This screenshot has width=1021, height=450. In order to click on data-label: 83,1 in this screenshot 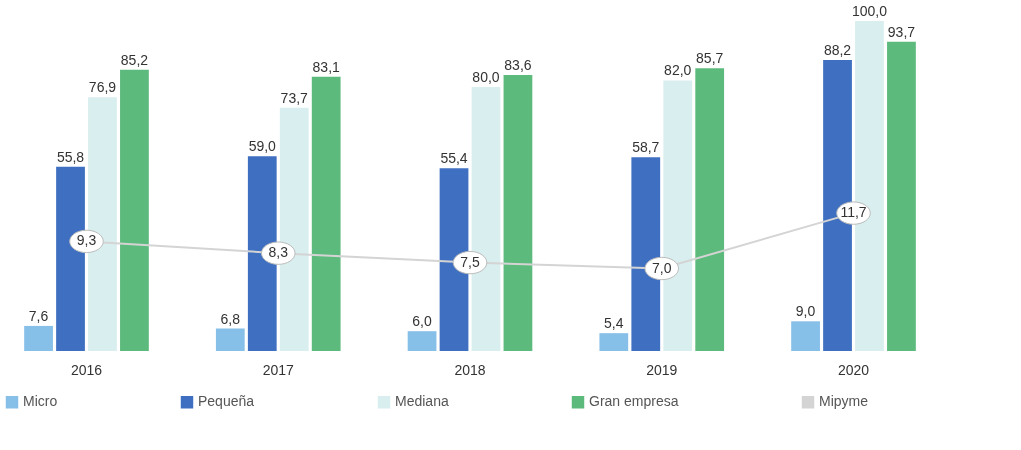, I will do `click(326, 66)`.